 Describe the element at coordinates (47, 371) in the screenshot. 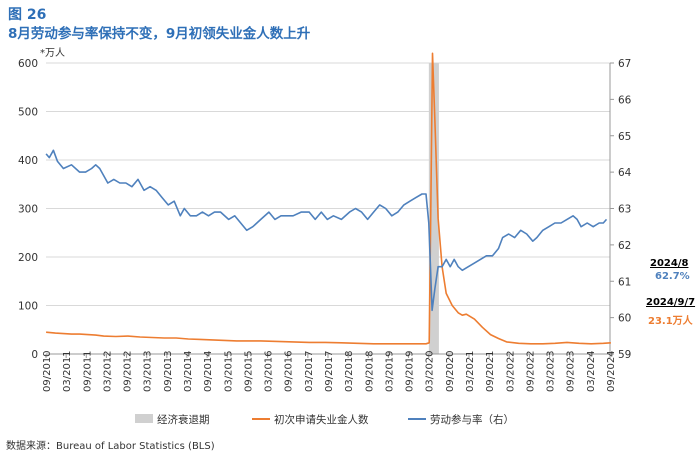

I see `x-tick-label: 09/2010` at that location.